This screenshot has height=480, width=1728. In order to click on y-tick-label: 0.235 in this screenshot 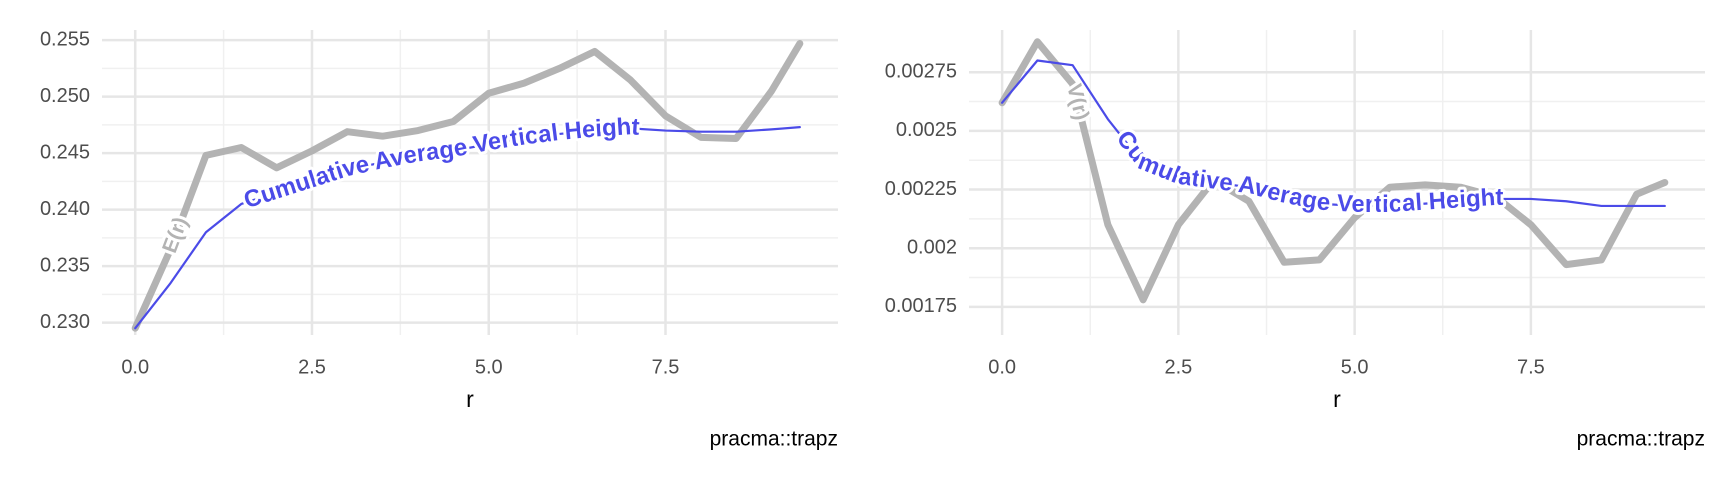, I will do `click(65, 265)`.